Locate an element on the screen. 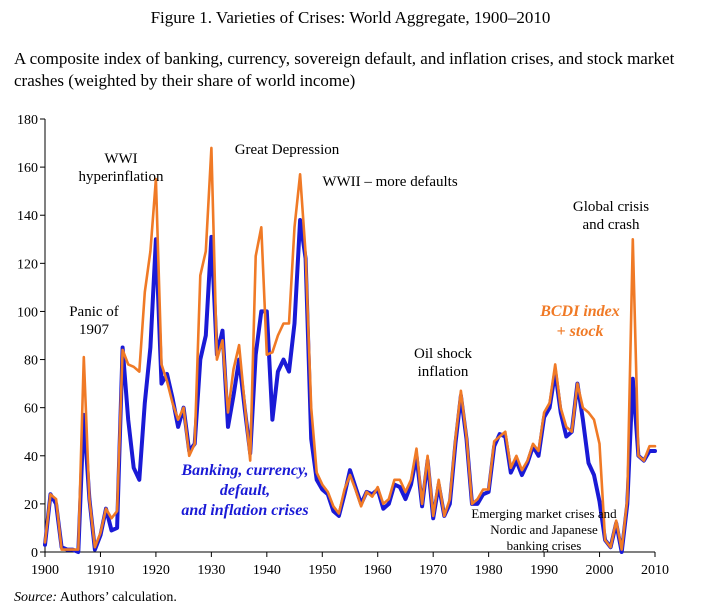 This screenshot has width=701, height=615. y-tick-label: 80 is located at coordinates (31, 361).